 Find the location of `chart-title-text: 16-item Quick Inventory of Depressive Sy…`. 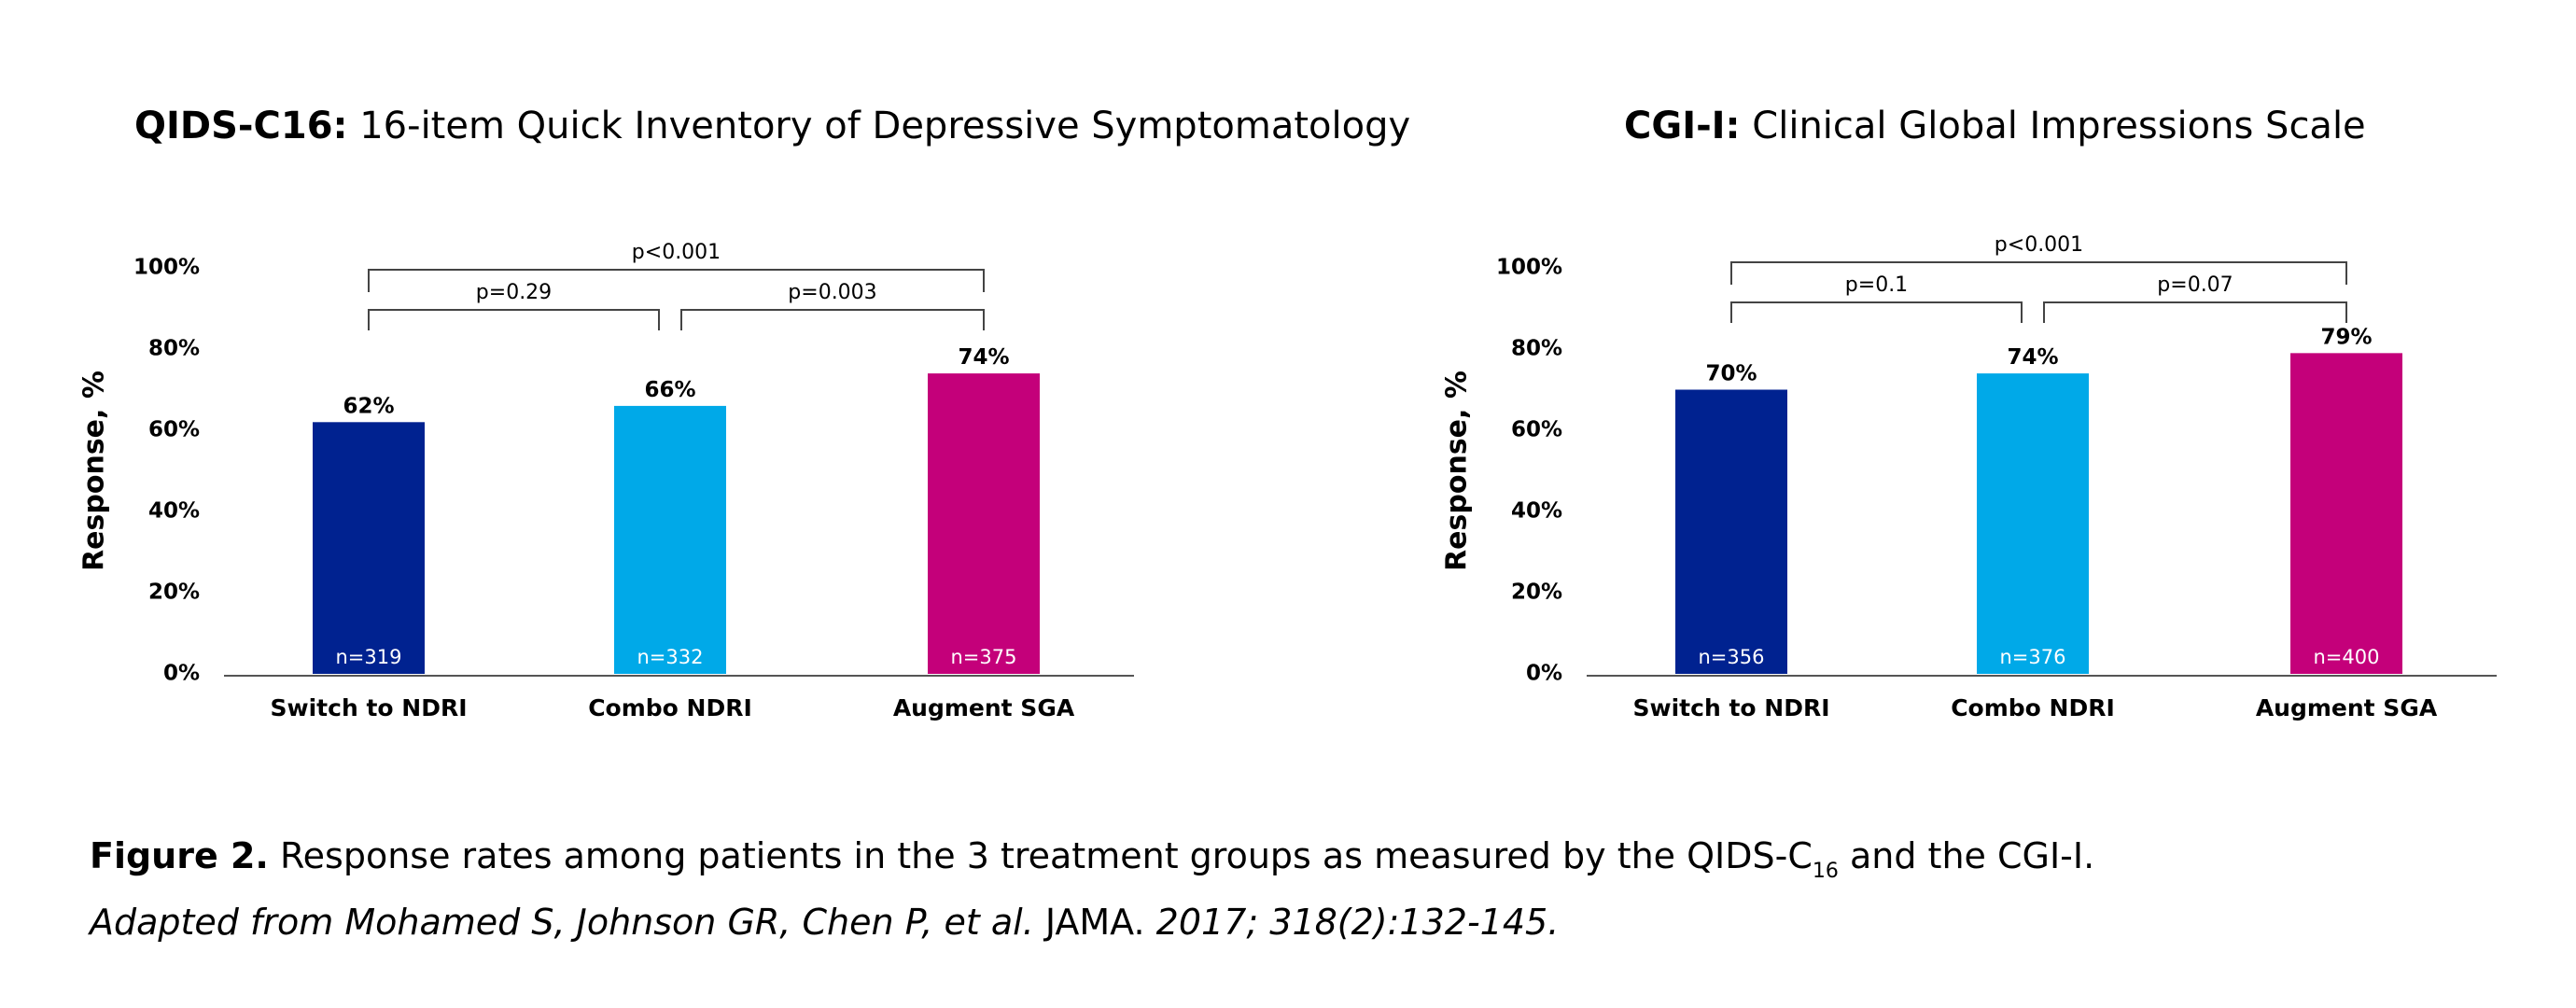

chart-title-text: 16-item Quick Inventory of Depressive Sy… is located at coordinates (885, 126).